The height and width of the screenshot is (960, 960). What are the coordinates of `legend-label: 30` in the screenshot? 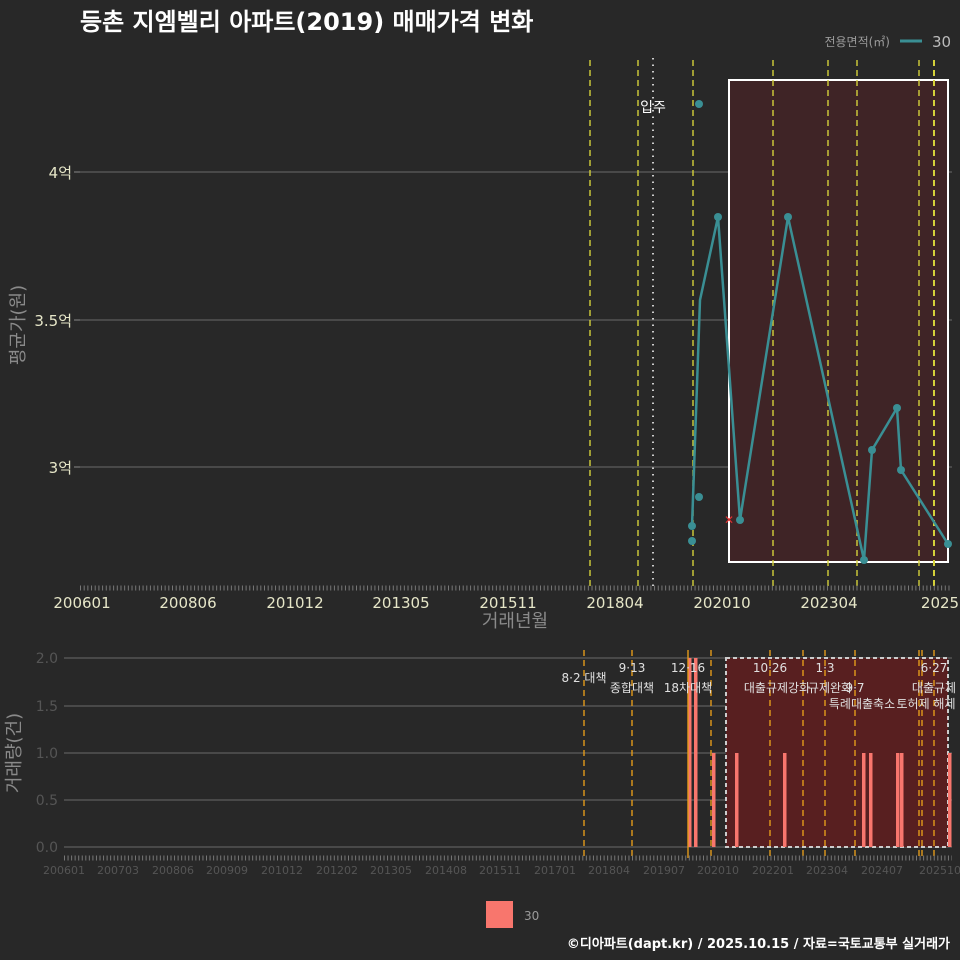 It's located at (941, 42).